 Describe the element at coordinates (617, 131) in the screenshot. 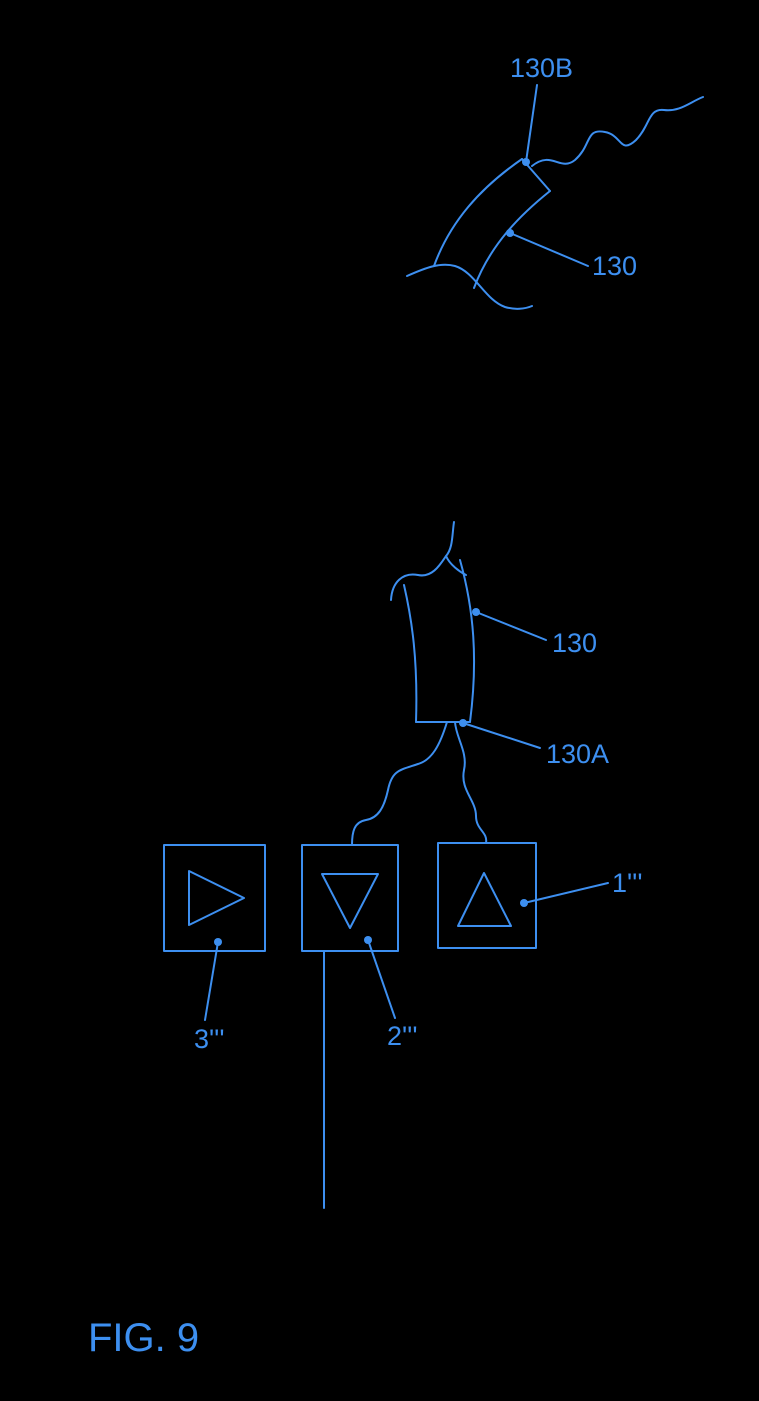

I see `upper-sensor-lead-wire` at that location.